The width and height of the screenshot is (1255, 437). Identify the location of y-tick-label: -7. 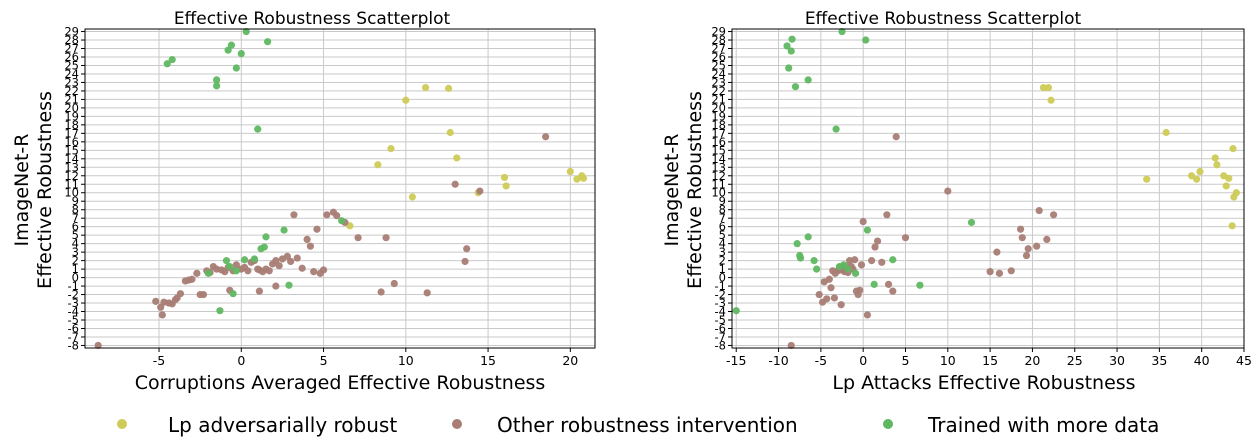
(720, 337).